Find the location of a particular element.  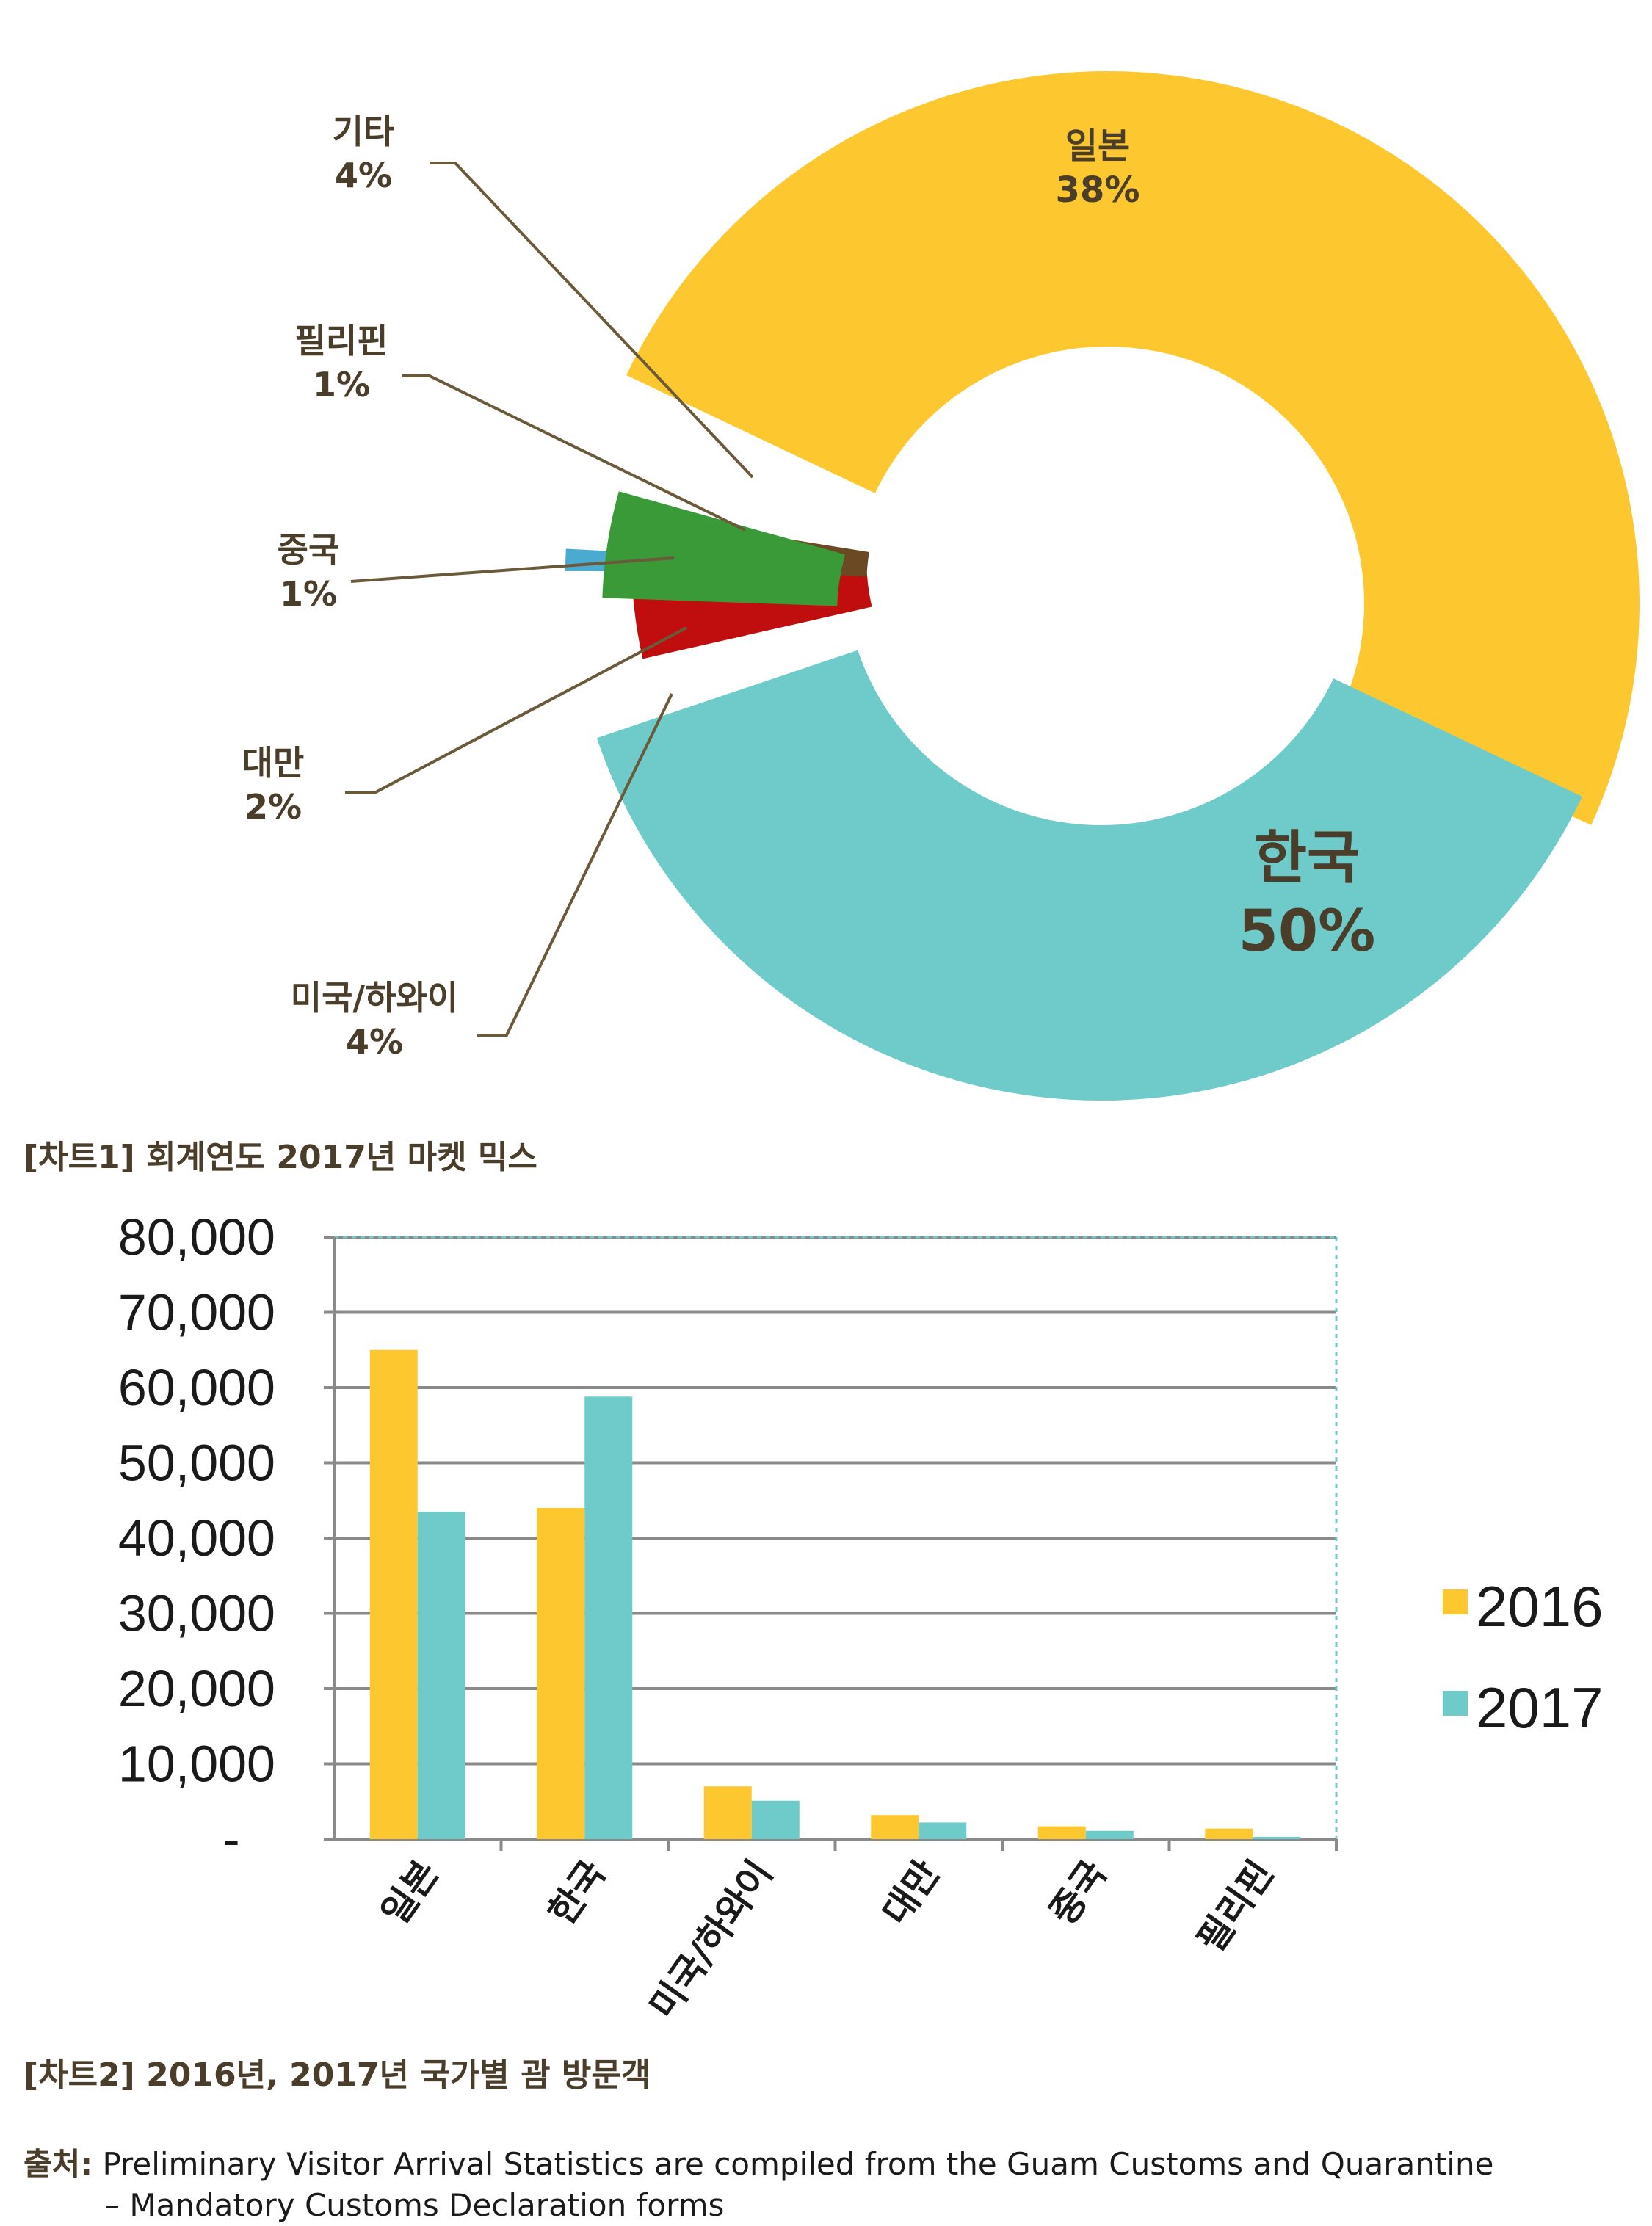

bar-2016-일본 is located at coordinates (393, 1594).